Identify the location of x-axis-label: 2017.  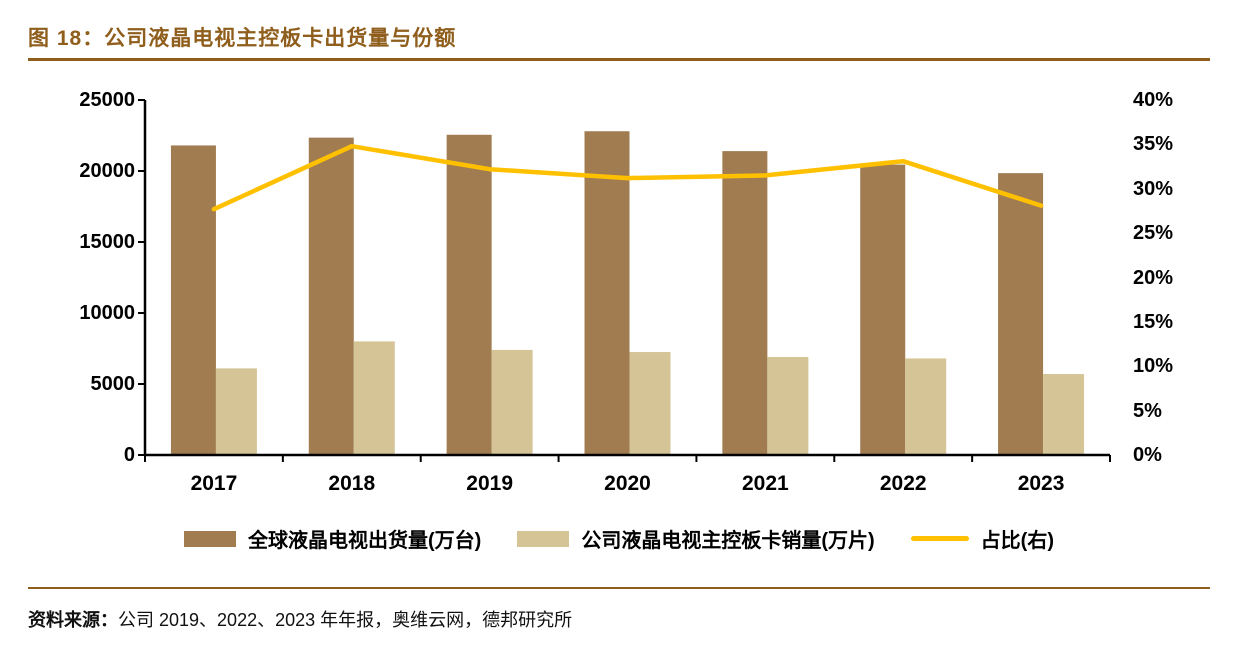
(214, 483).